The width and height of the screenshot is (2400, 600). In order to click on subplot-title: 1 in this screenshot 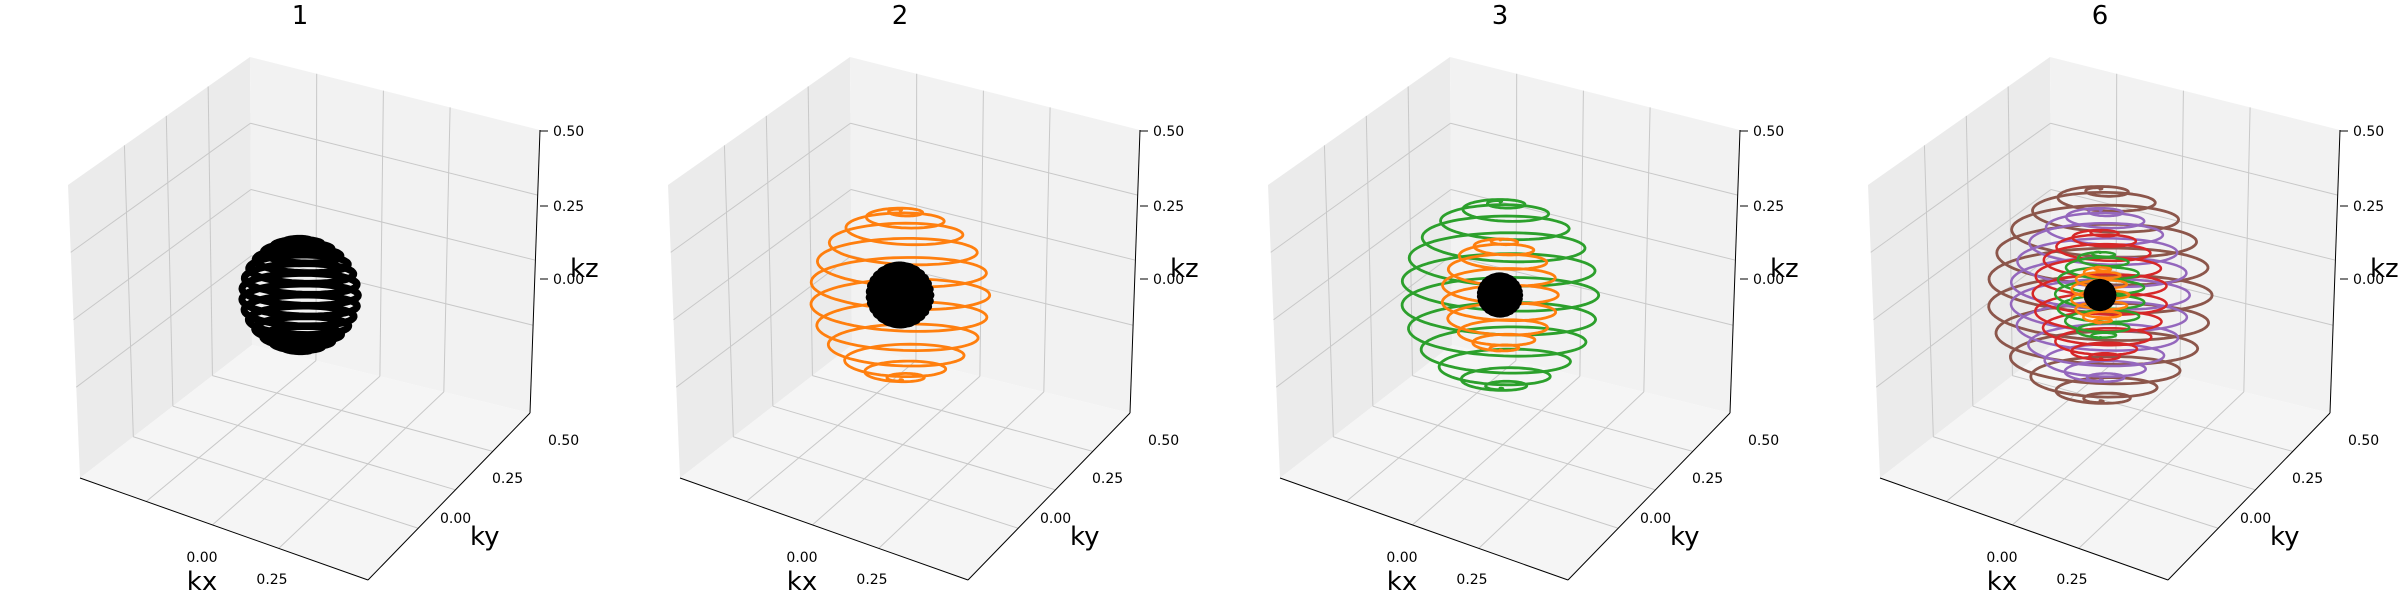, I will do `click(300, 16)`.